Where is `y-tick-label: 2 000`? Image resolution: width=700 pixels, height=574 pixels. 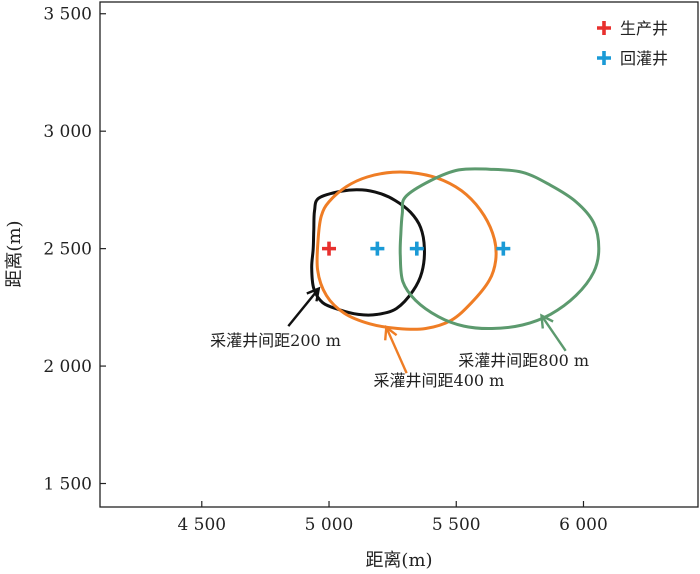 y-tick-label: 2 000 is located at coordinates (67, 367).